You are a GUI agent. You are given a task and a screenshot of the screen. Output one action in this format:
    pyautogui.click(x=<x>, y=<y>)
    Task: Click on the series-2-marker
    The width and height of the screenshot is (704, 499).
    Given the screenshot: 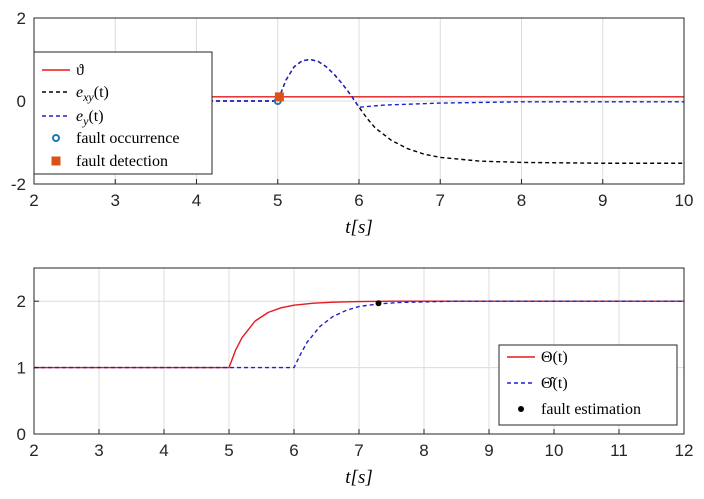 What is the action you would take?
    pyautogui.click(x=378, y=303)
    